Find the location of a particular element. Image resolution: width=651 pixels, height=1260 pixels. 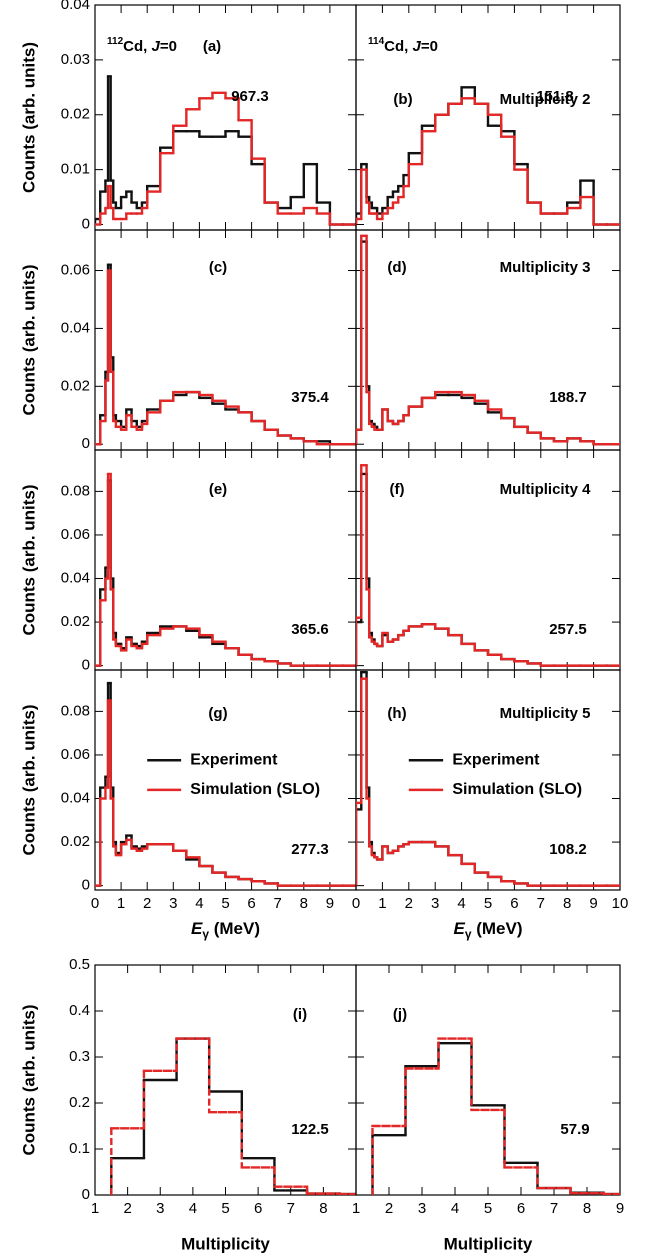

x-tick-label: 0 is located at coordinates (95, 903).